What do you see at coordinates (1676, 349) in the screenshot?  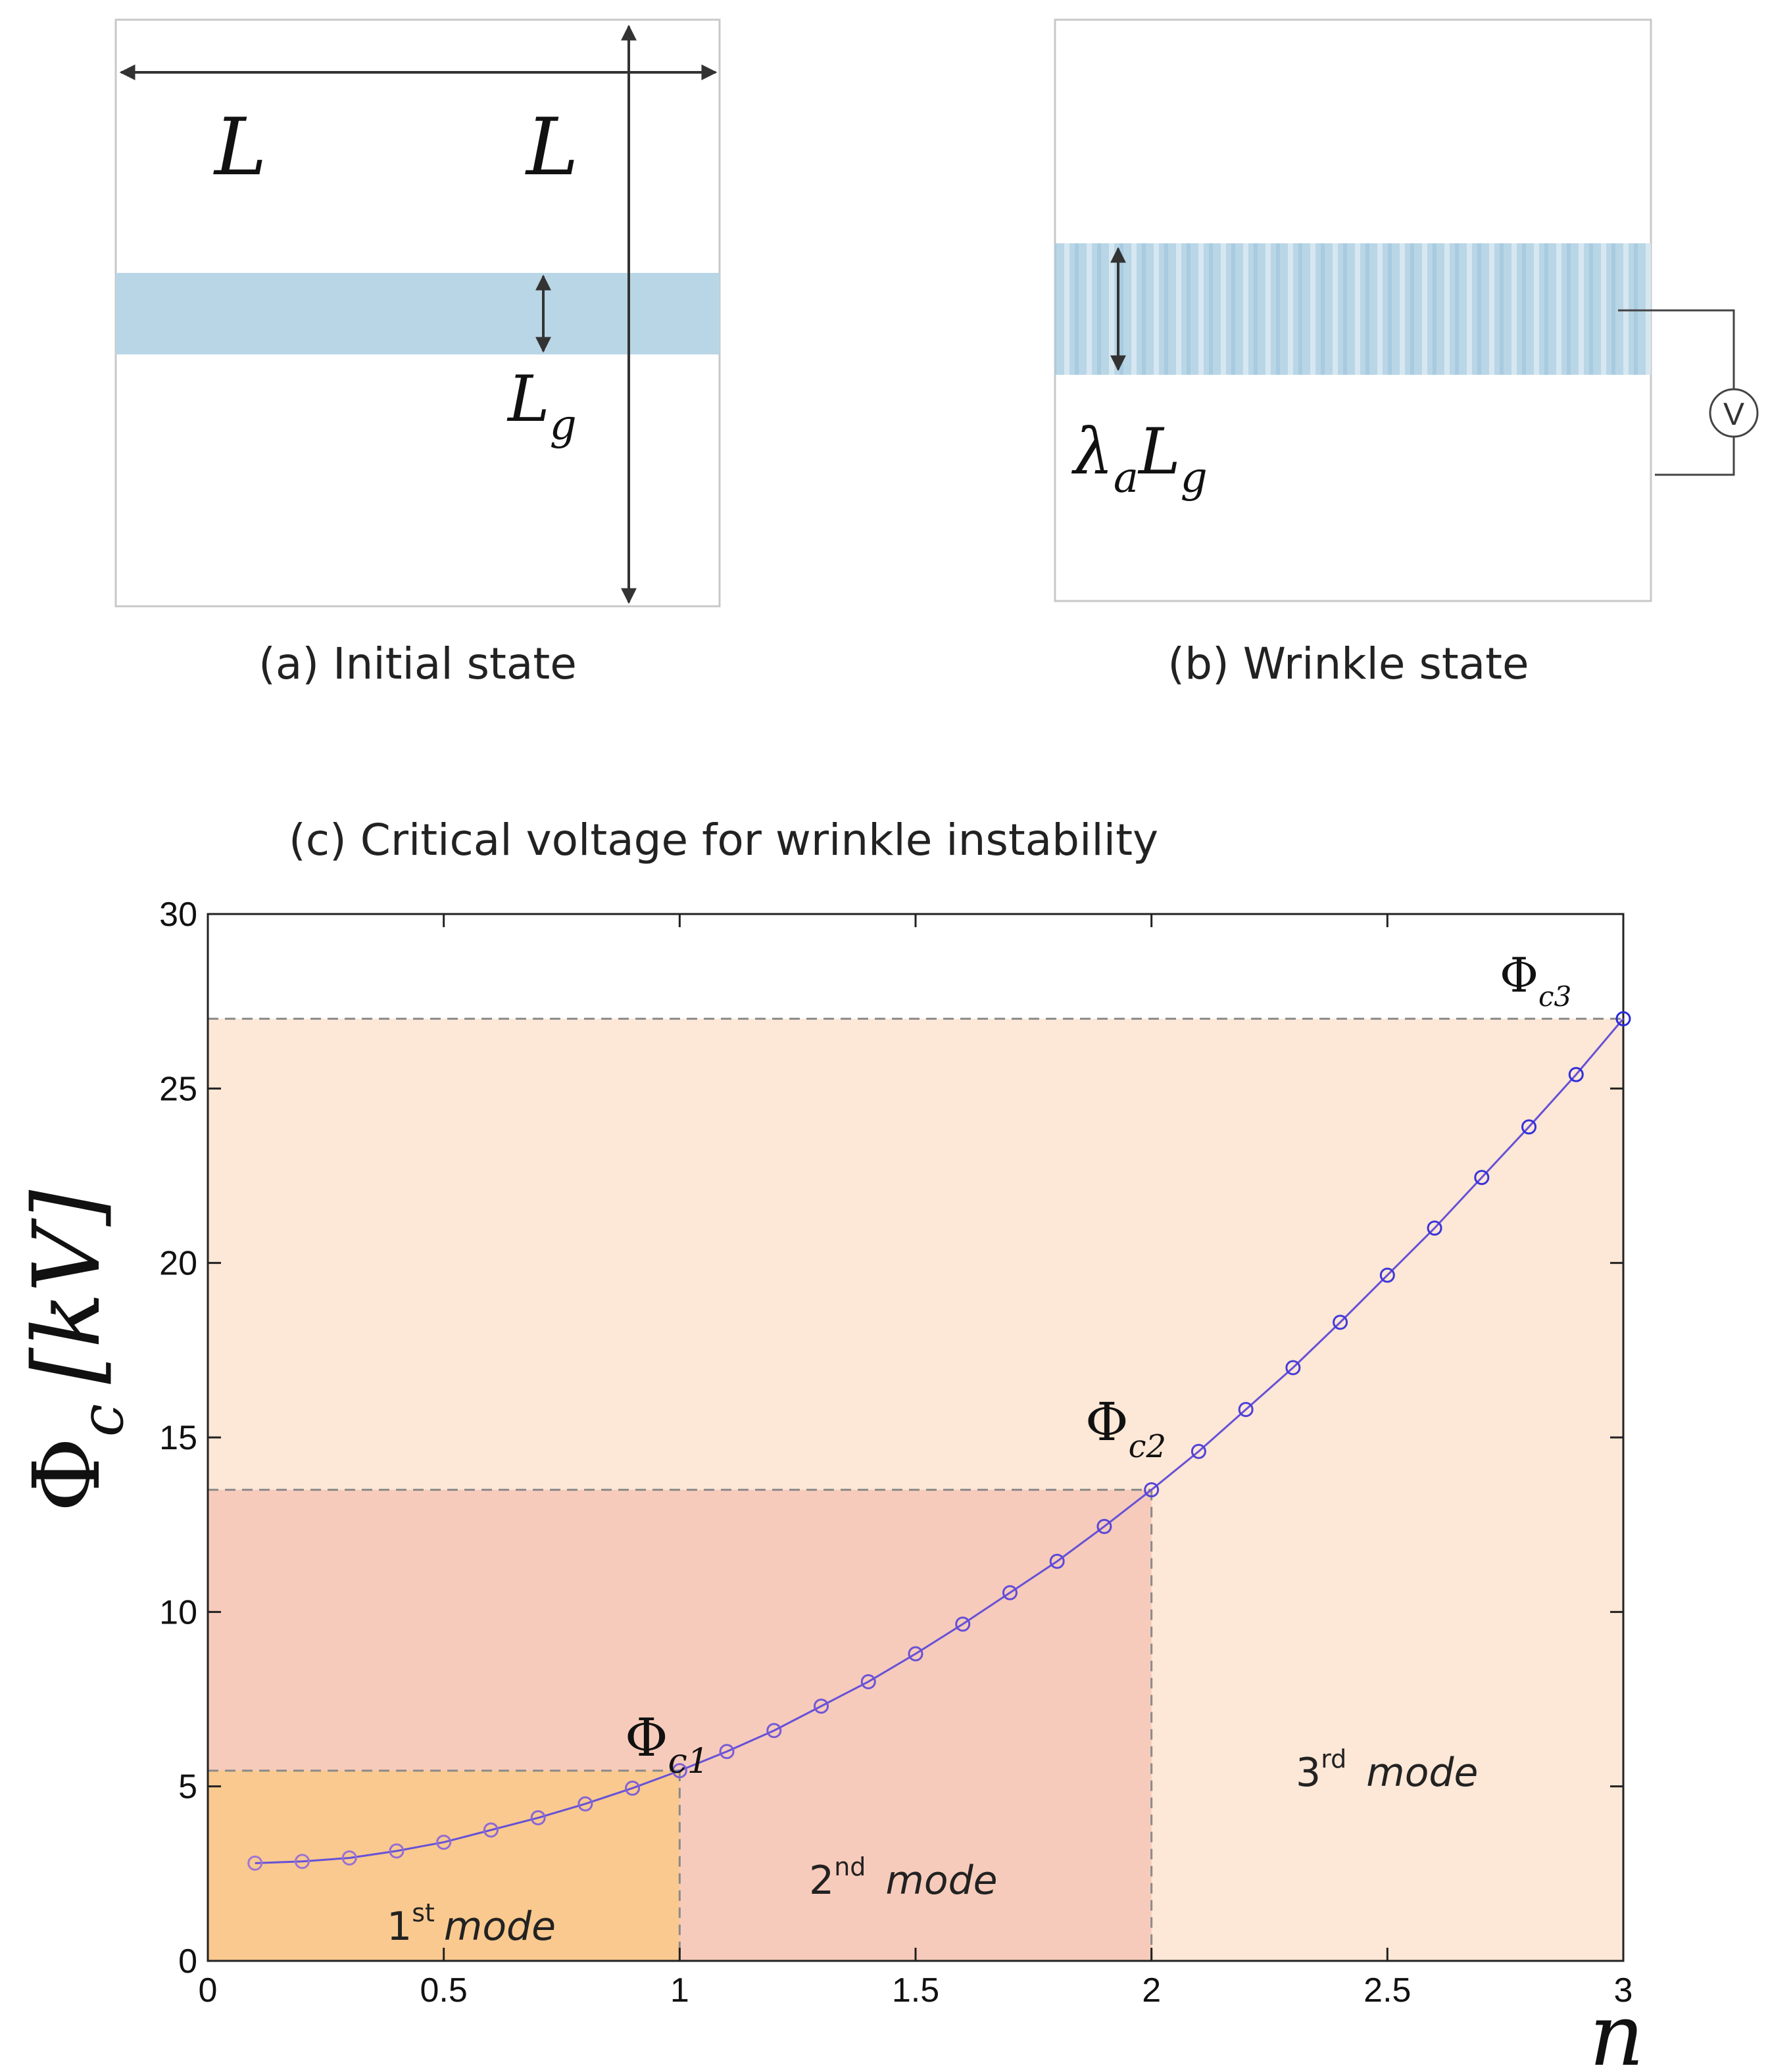 I see `wire-top` at bounding box center [1676, 349].